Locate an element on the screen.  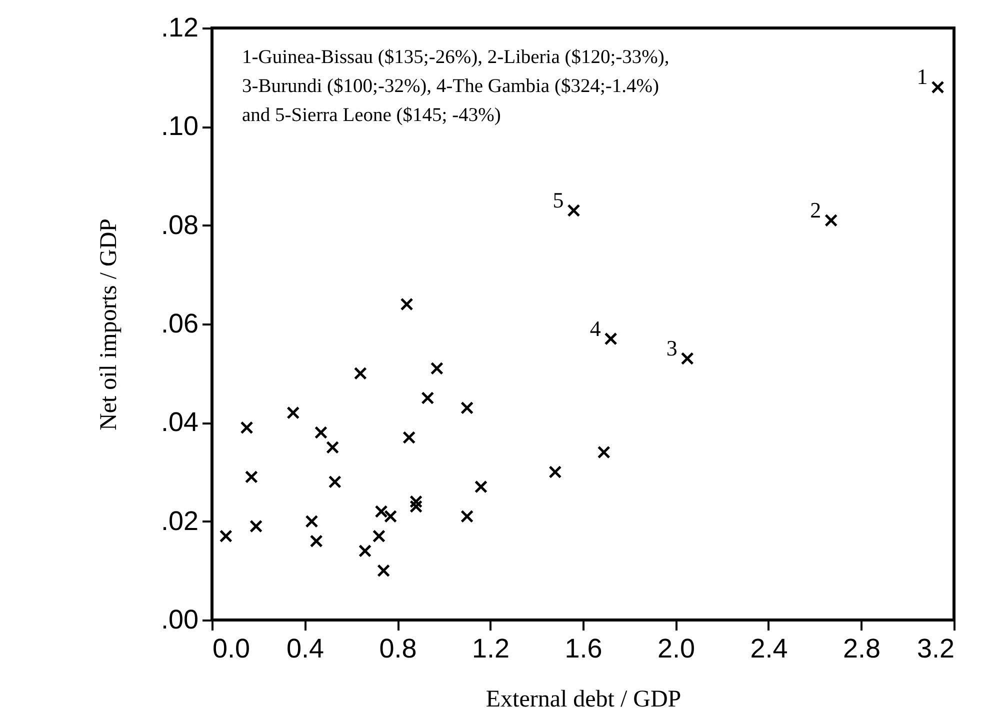
x-tick-label: 0.4 is located at coordinates (305, 649).